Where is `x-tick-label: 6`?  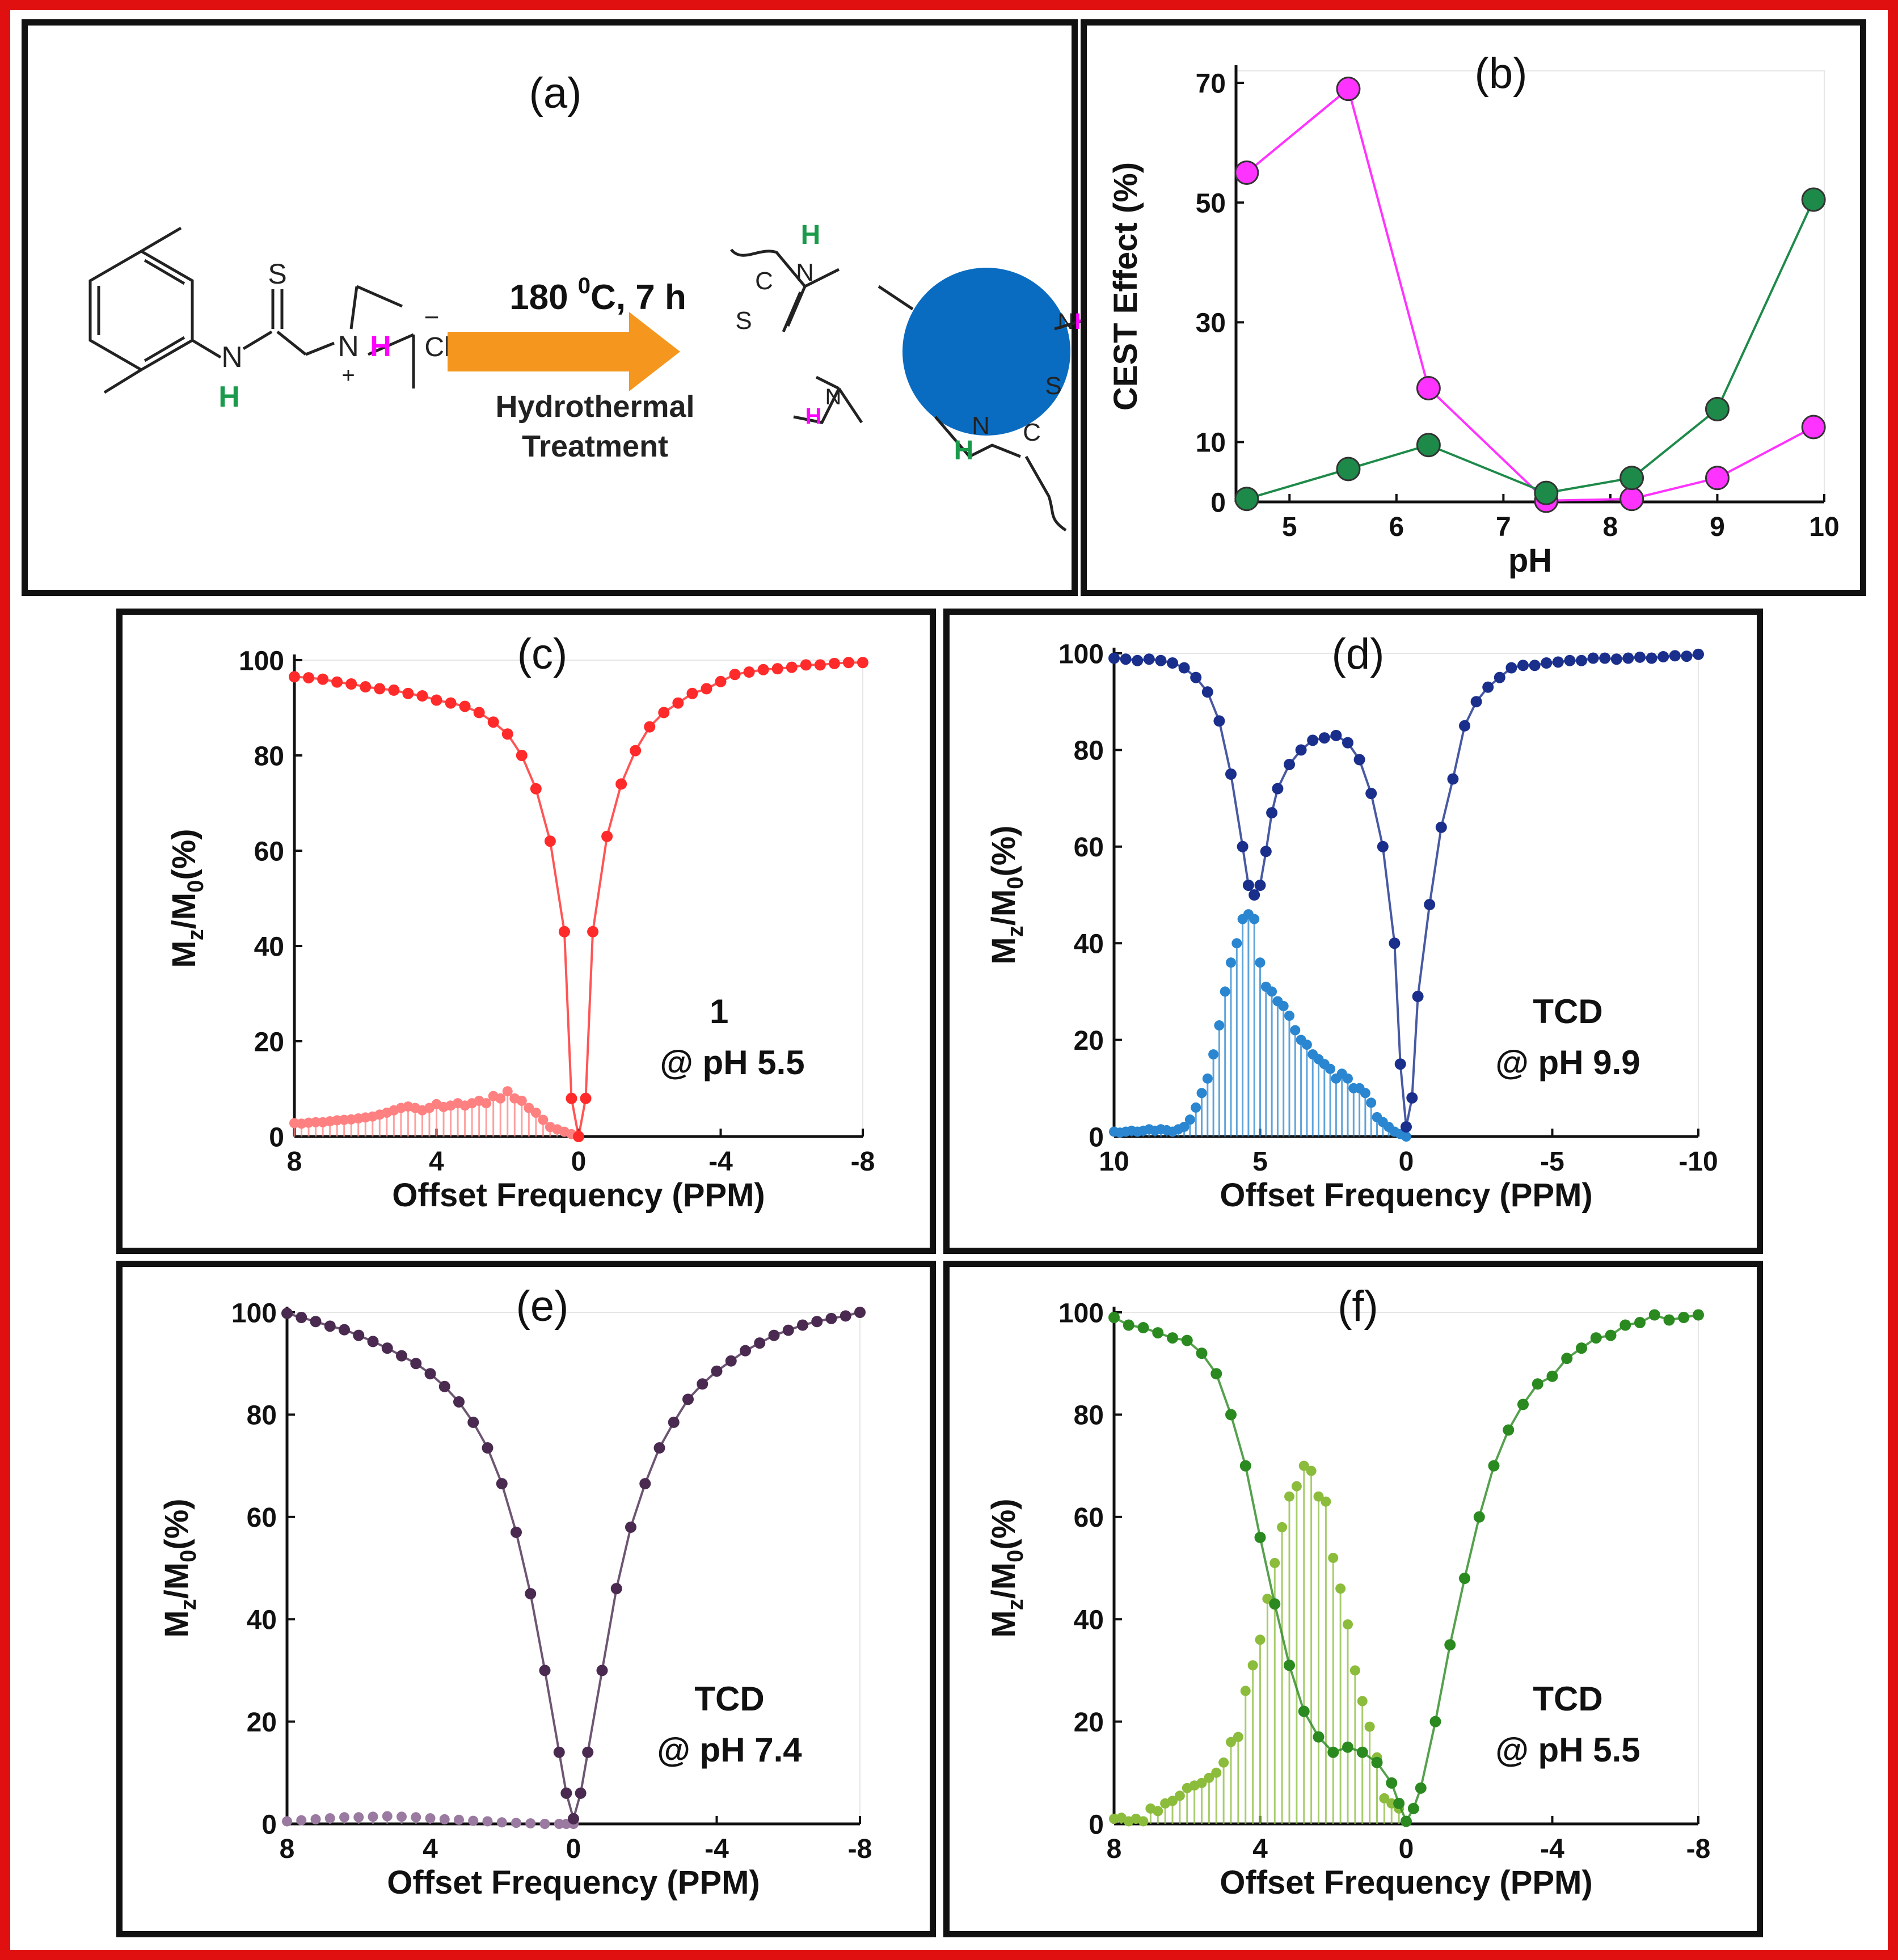 x-tick-label: 6 is located at coordinates (1396, 527).